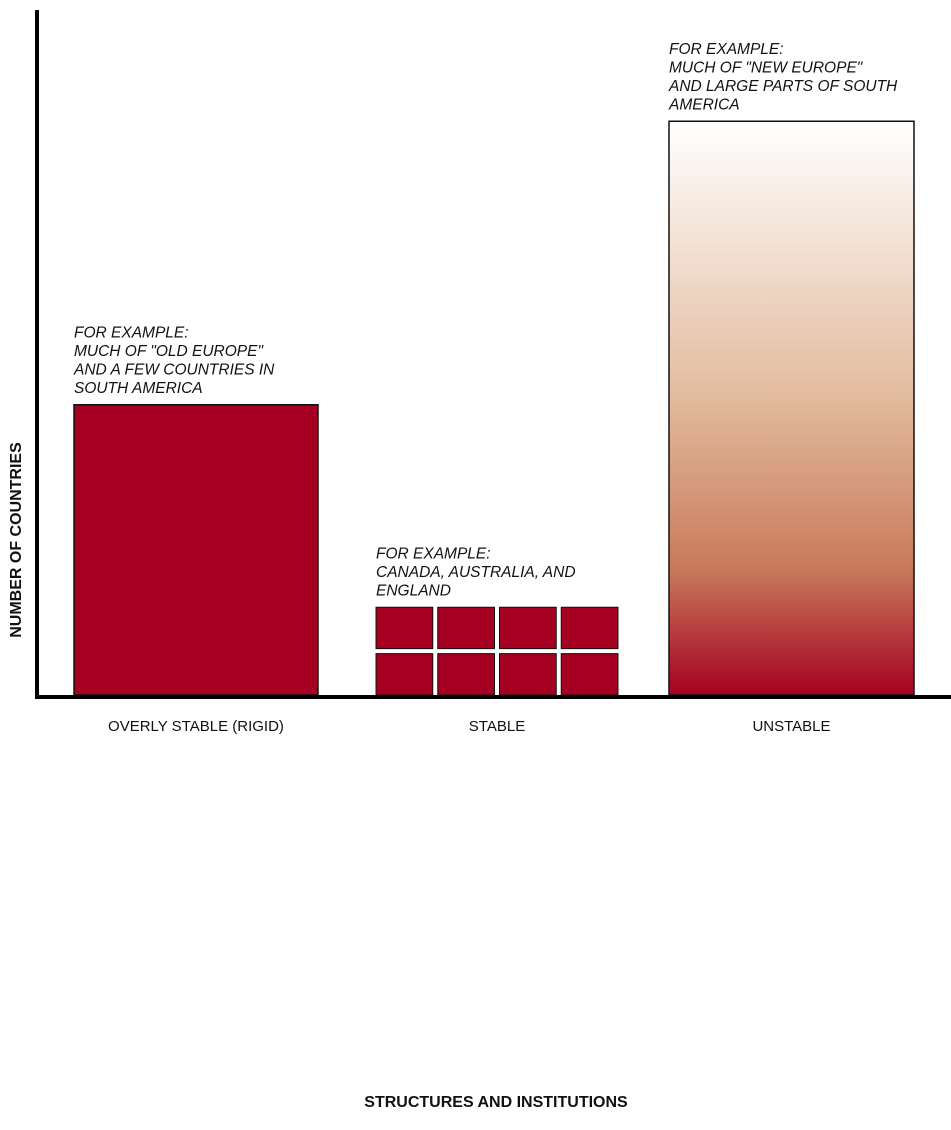 The height and width of the screenshot is (1130, 951). Describe the element at coordinates (496, 1102) in the screenshot. I see `x-axis-title: STRUCTURES AND INSTITUTIONS` at that location.